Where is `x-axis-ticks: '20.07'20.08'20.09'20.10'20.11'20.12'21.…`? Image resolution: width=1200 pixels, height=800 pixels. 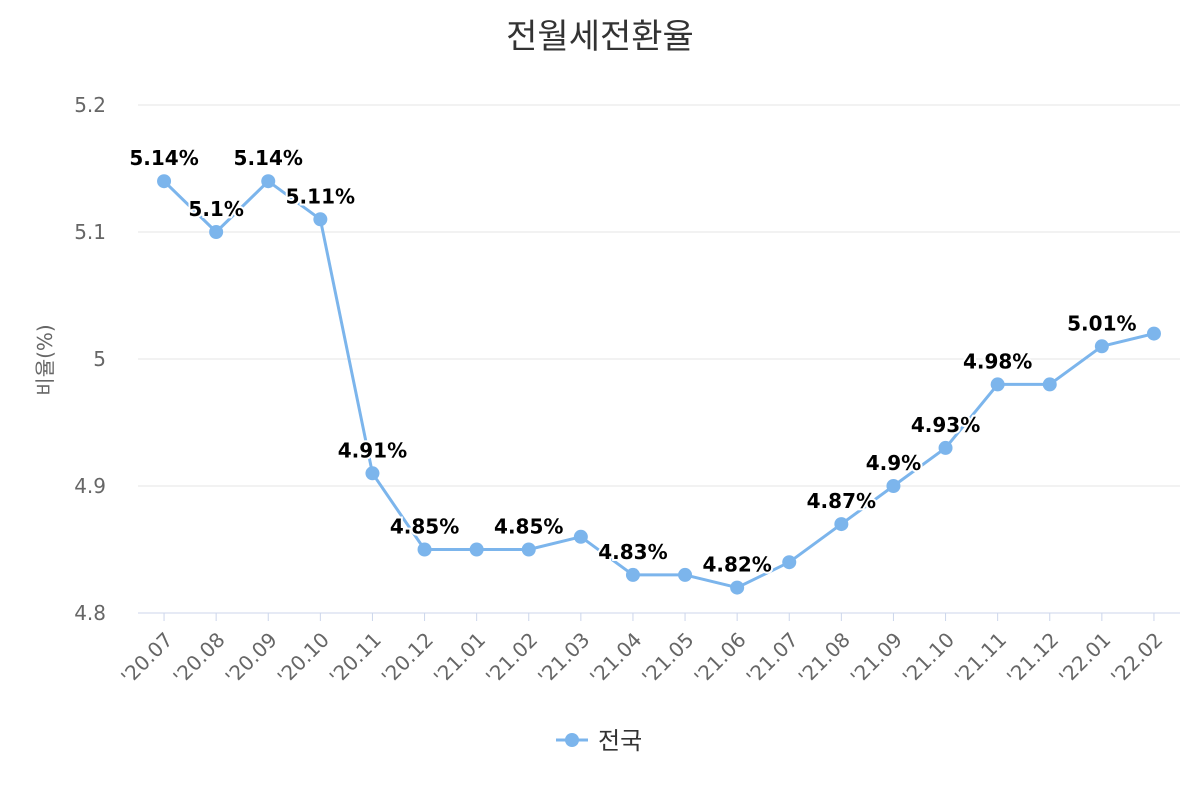 x-axis-ticks: '20.07'20.08'20.09'20.10'20.11'20.12'21.… is located at coordinates (641, 651).